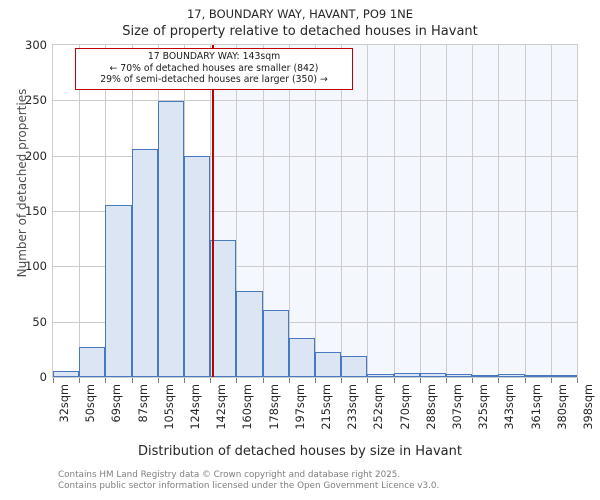 This screenshot has height=500, width=600. What do you see at coordinates (300, 14) in the screenshot?
I see `page-title: 17, BOUNDARY WAY, HAVANT, PO9 1NE` at bounding box center [300, 14].